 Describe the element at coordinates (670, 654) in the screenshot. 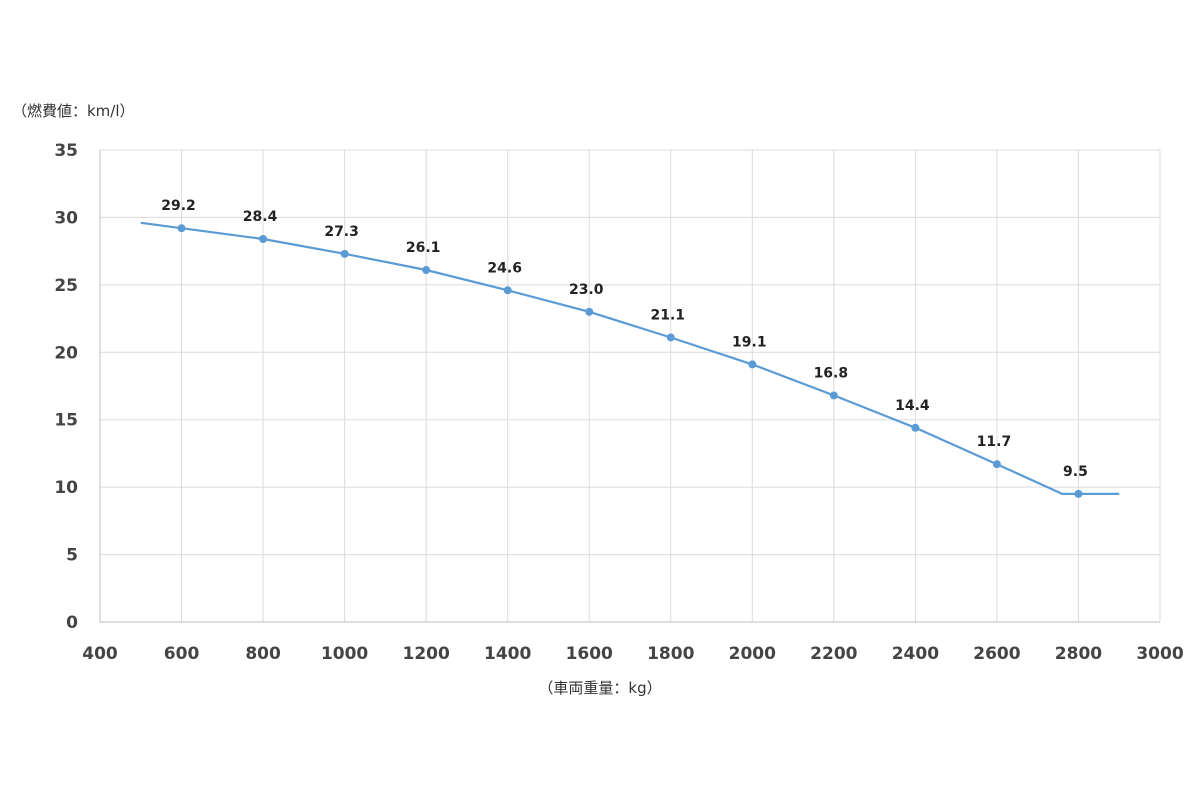

I see `x-tick-label: 1800` at that location.